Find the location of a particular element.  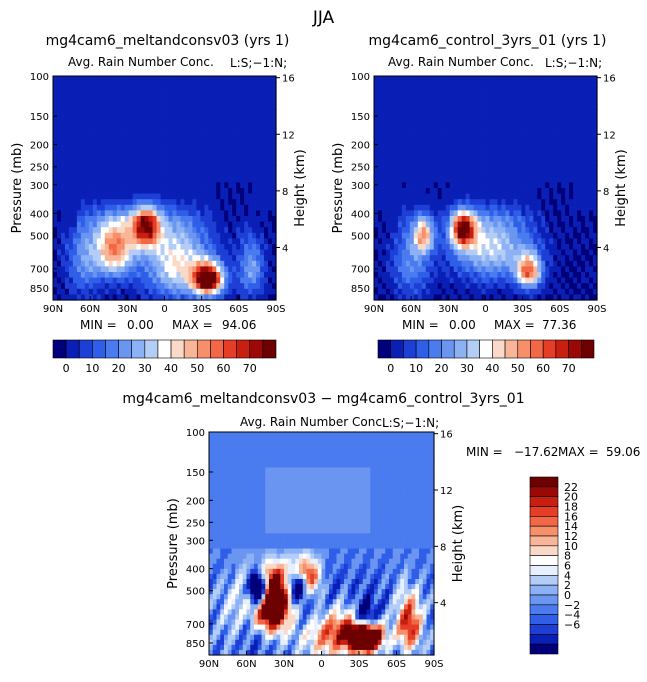

colorbar-panel2-swatch is located at coordinates (575, 349).